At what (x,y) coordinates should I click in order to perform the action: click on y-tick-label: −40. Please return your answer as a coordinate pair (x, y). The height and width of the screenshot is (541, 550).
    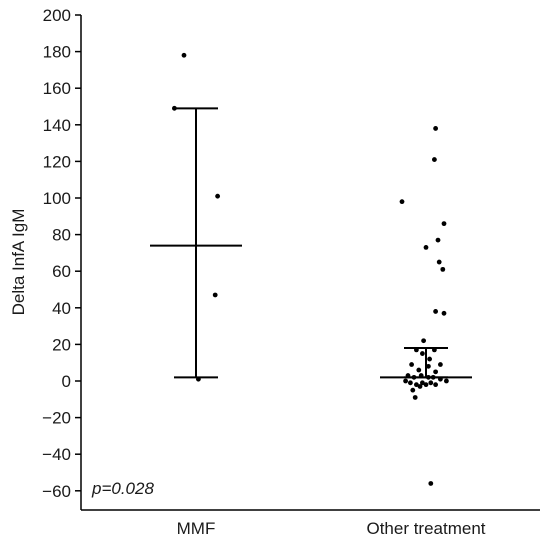
    Looking at the image, I should click on (56, 454).